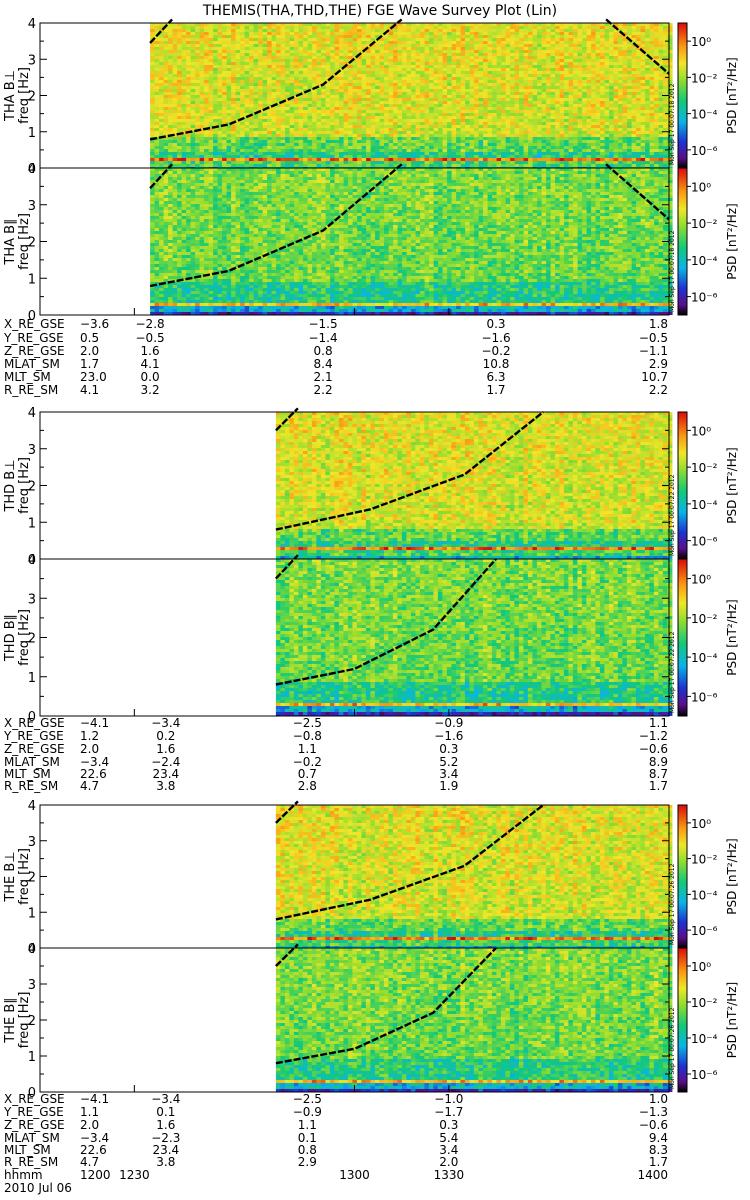  Describe the element at coordinates (658, 324) in the screenshot. I see `ephemeris-value: 1.8` at that location.